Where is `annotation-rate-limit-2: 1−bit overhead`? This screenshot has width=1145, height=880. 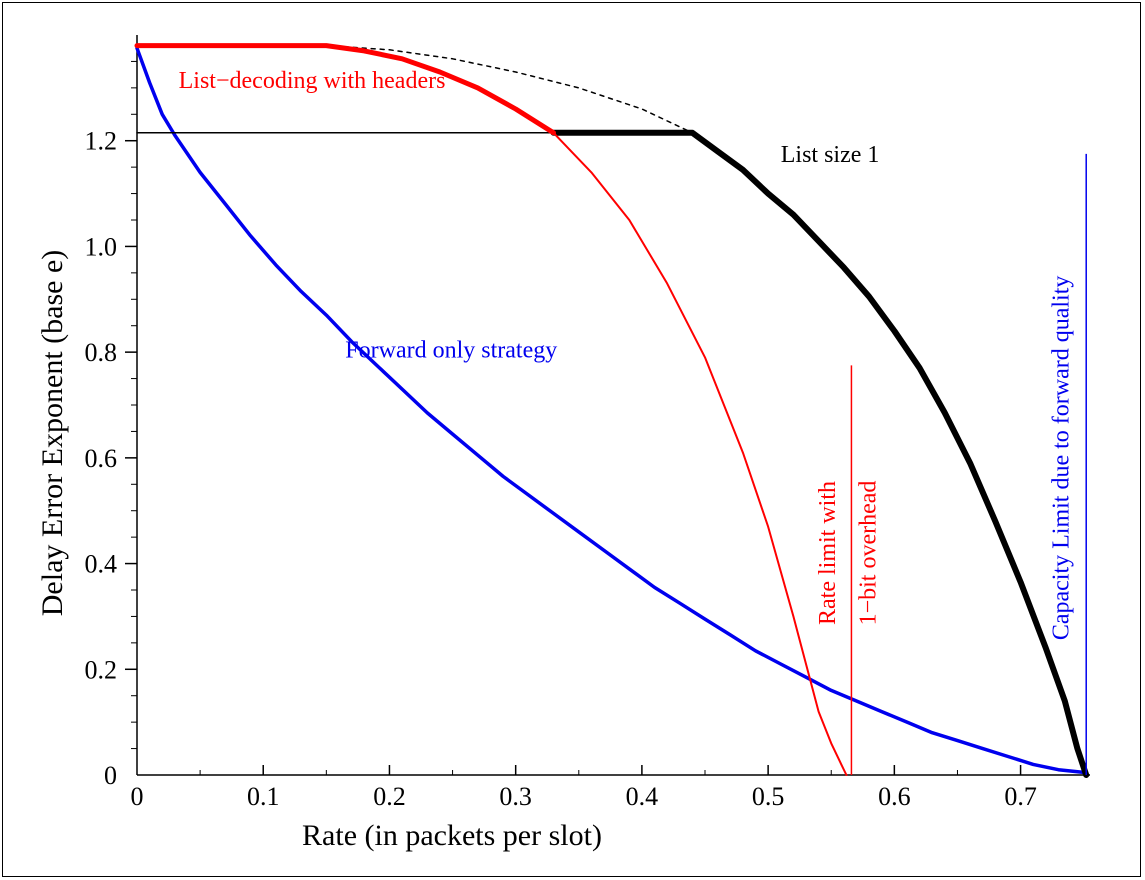
annotation-rate-limit-2: 1−bit overhead is located at coordinates (868, 553).